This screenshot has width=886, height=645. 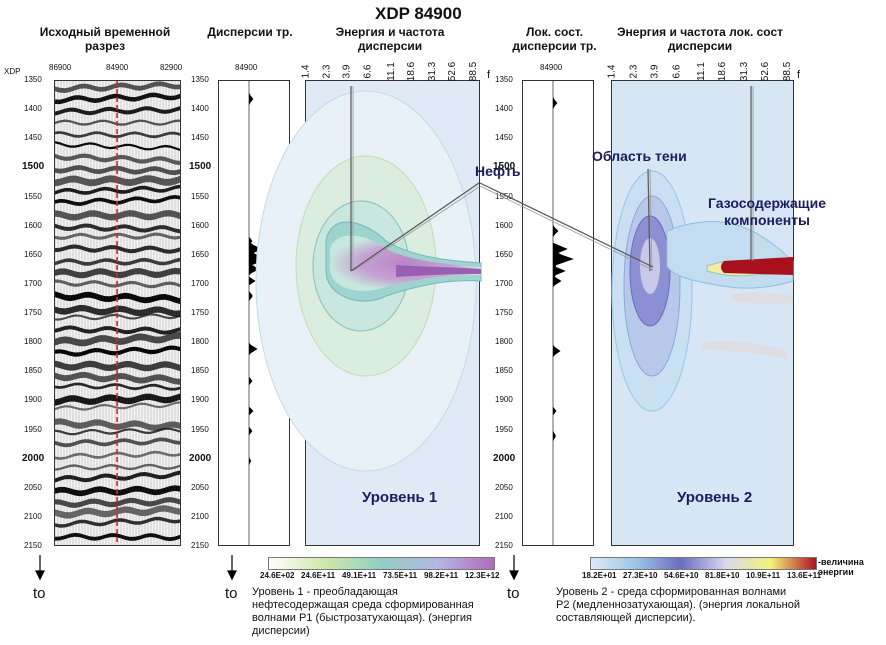 I want to click on header-local-dispersion: Лок. сост. дисперсии тр., so click(x=554, y=39).